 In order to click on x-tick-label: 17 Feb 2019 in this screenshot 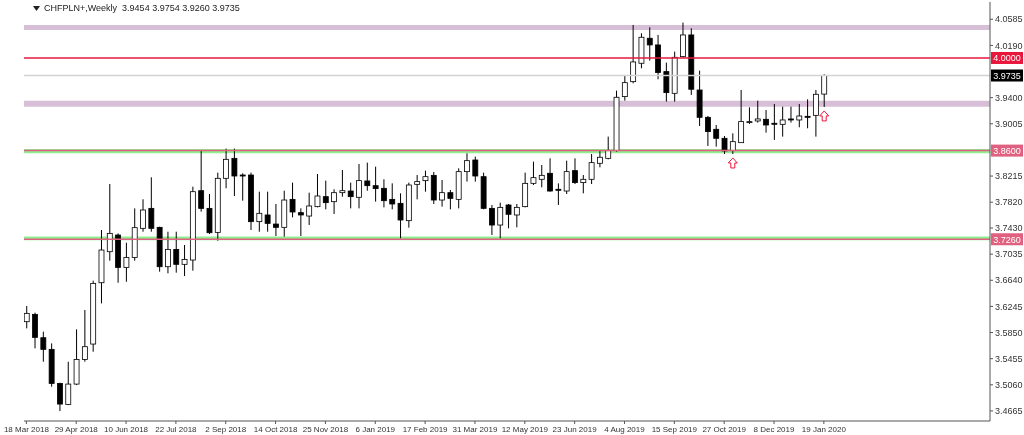, I will do `click(425, 429)`.